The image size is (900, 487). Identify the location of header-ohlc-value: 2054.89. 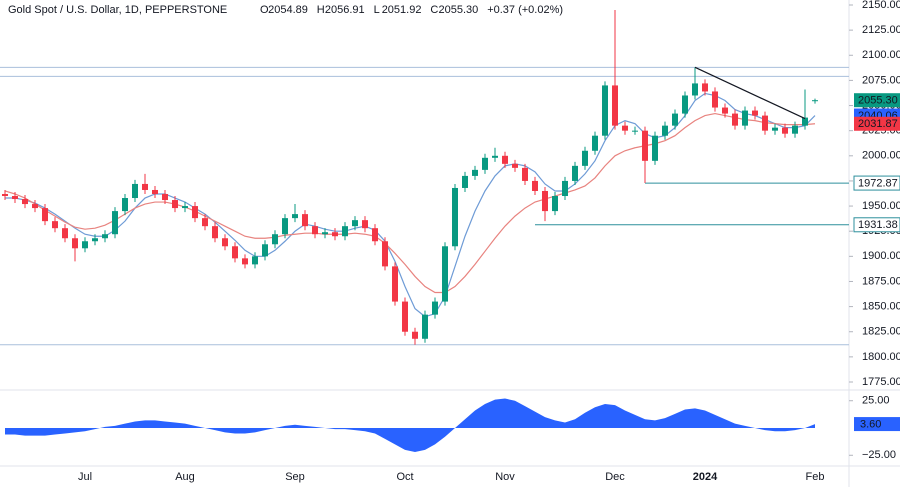
(288, 10).